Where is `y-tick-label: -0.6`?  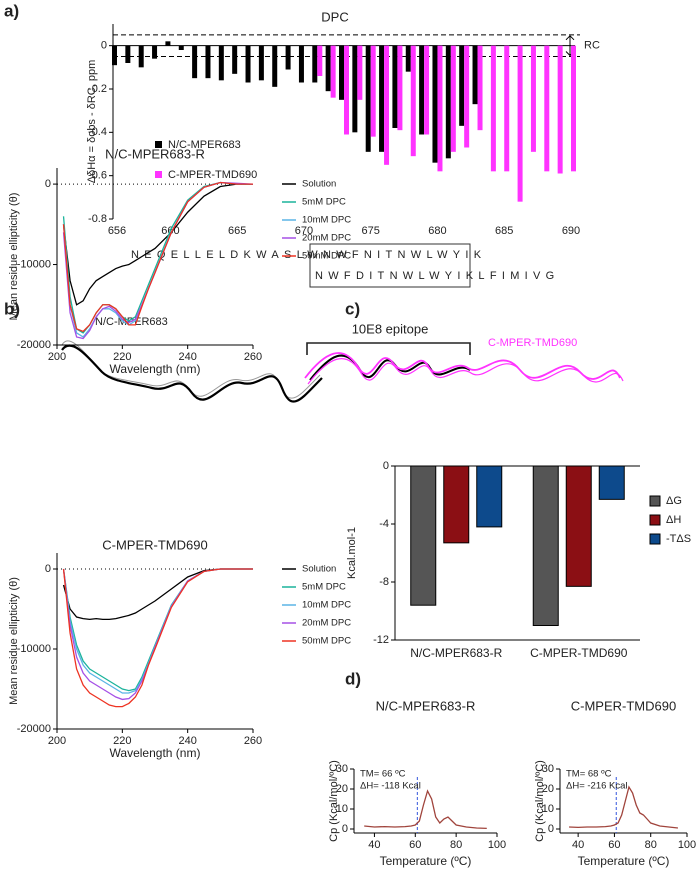
y-tick-label: -0.6 is located at coordinates (97, 176).